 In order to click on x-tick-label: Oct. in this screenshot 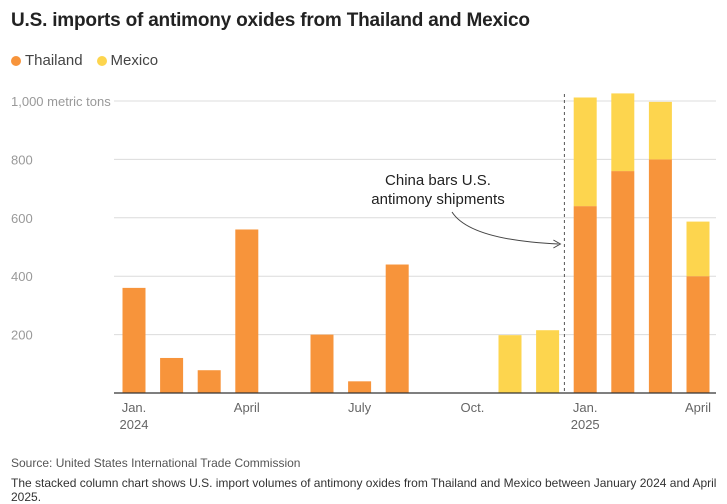, I will do `click(472, 407)`.